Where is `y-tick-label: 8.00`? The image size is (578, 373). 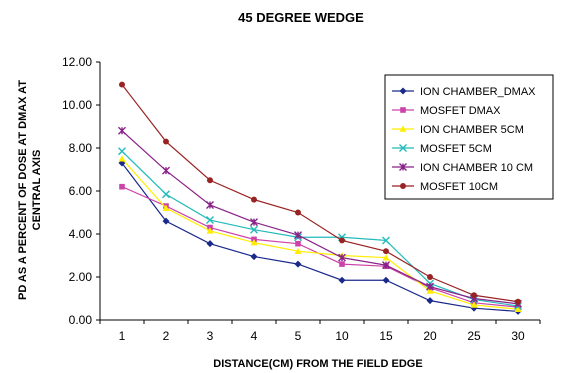
y-tick-label: 8.00 is located at coordinates (81, 148).